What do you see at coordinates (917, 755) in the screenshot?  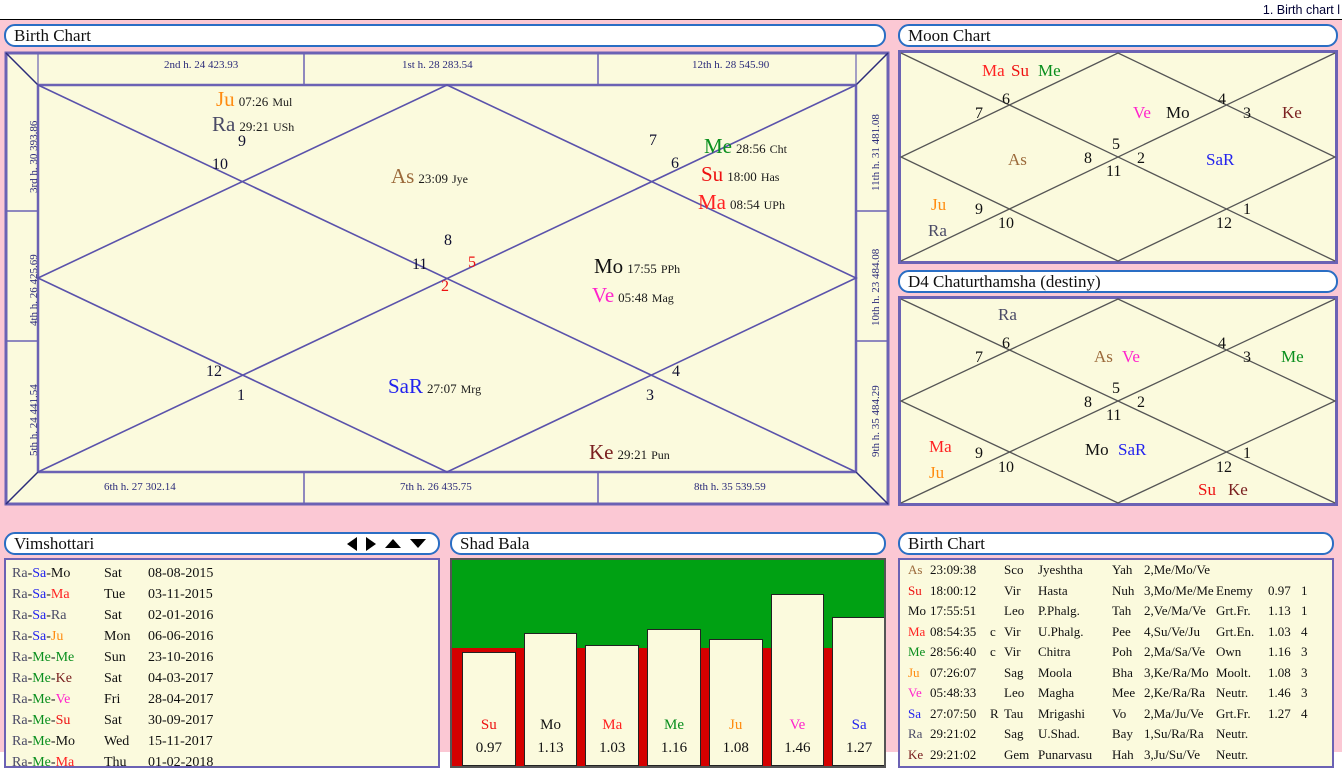 I see `cell-planet: Ke` at bounding box center [917, 755].